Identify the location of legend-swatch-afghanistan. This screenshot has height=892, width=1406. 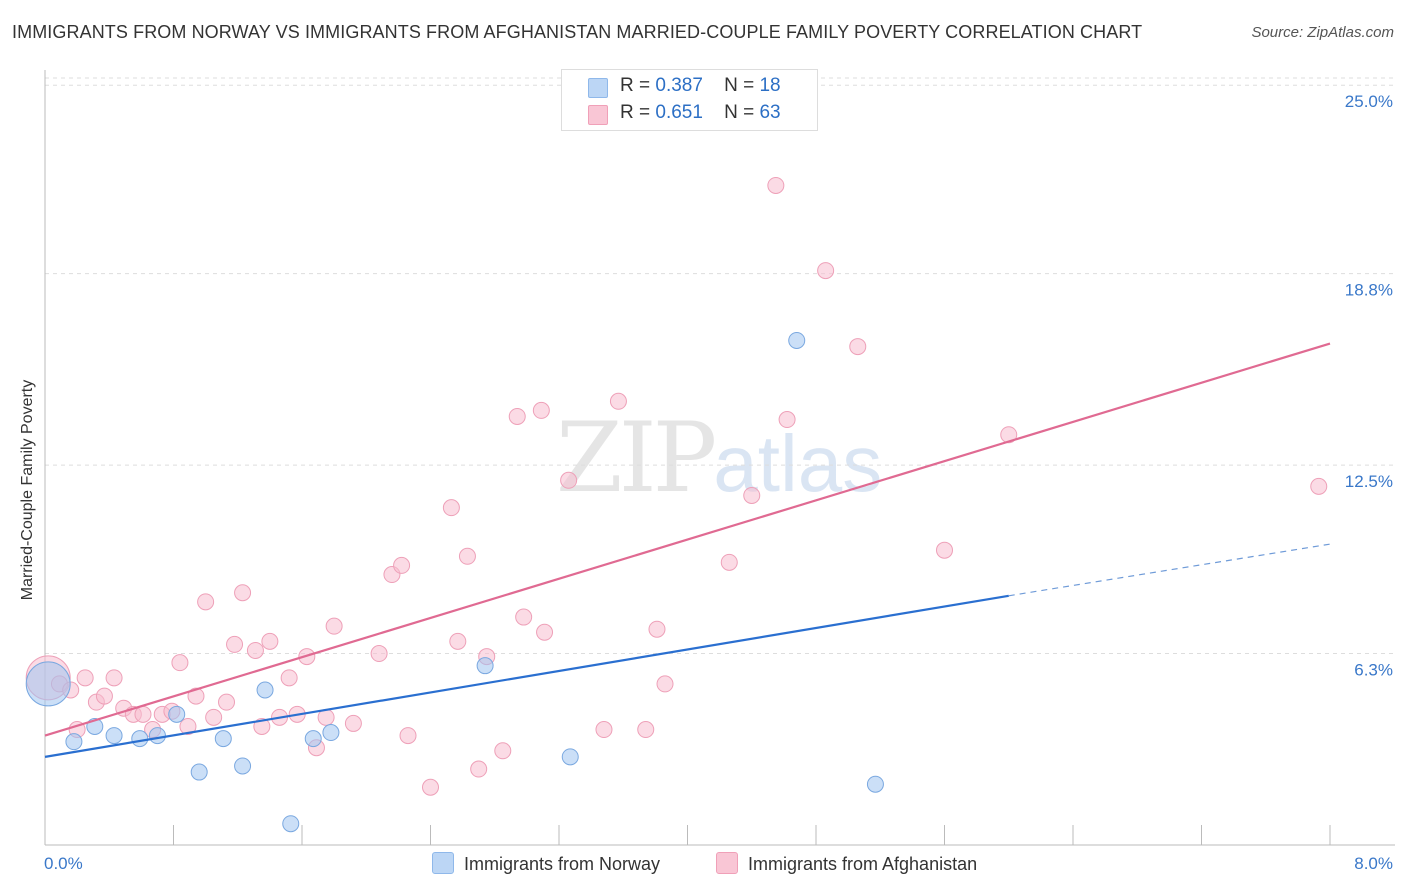
(598, 115).